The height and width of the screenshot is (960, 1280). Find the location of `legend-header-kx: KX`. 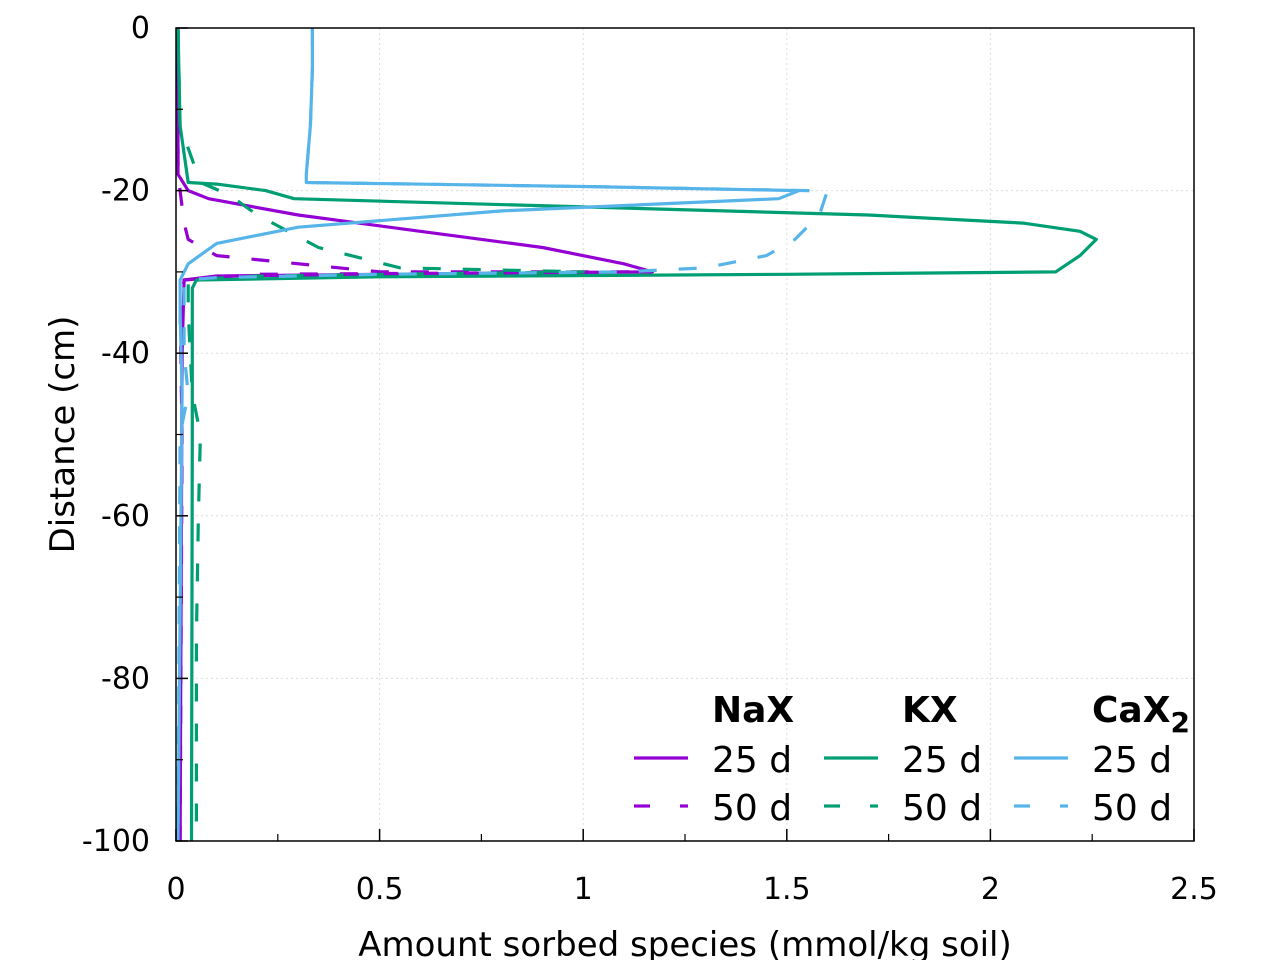

legend-header-kx: KX is located at coordinates (930, 710).